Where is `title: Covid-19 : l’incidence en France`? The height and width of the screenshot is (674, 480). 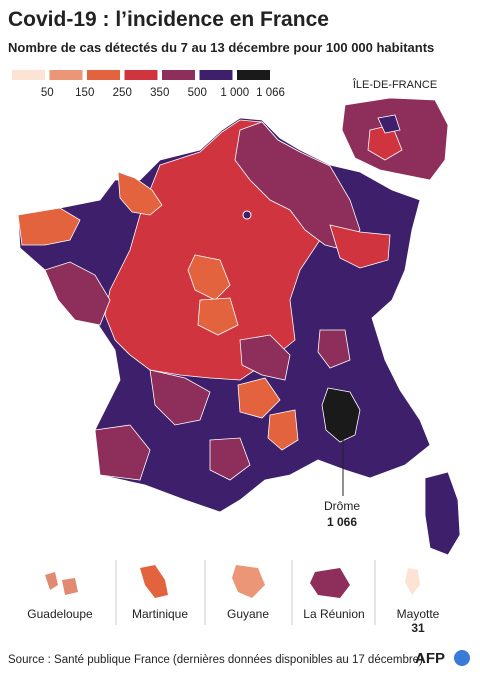 title: Covid-19 : l’incidence en France is located at coordinates (168, 19).